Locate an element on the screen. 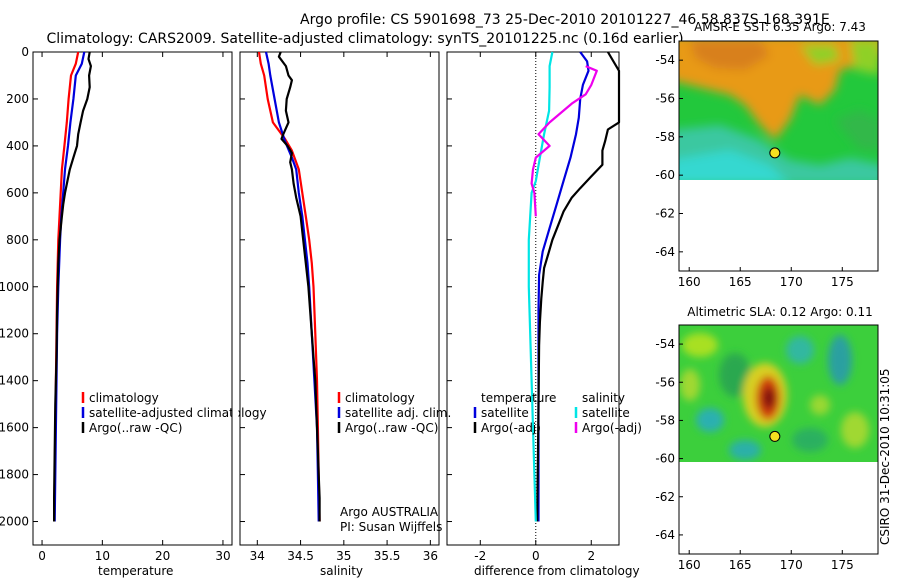 The width and height of the screenshot is (900, 580). y-tick-label: 1000 is located at coordinates (14, 287).